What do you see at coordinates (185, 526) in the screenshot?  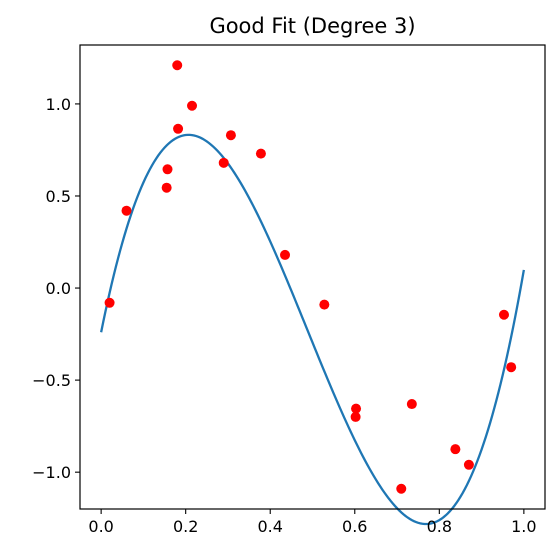 I see `x-tick-label: 0.2` at bounding box center [185, 526].